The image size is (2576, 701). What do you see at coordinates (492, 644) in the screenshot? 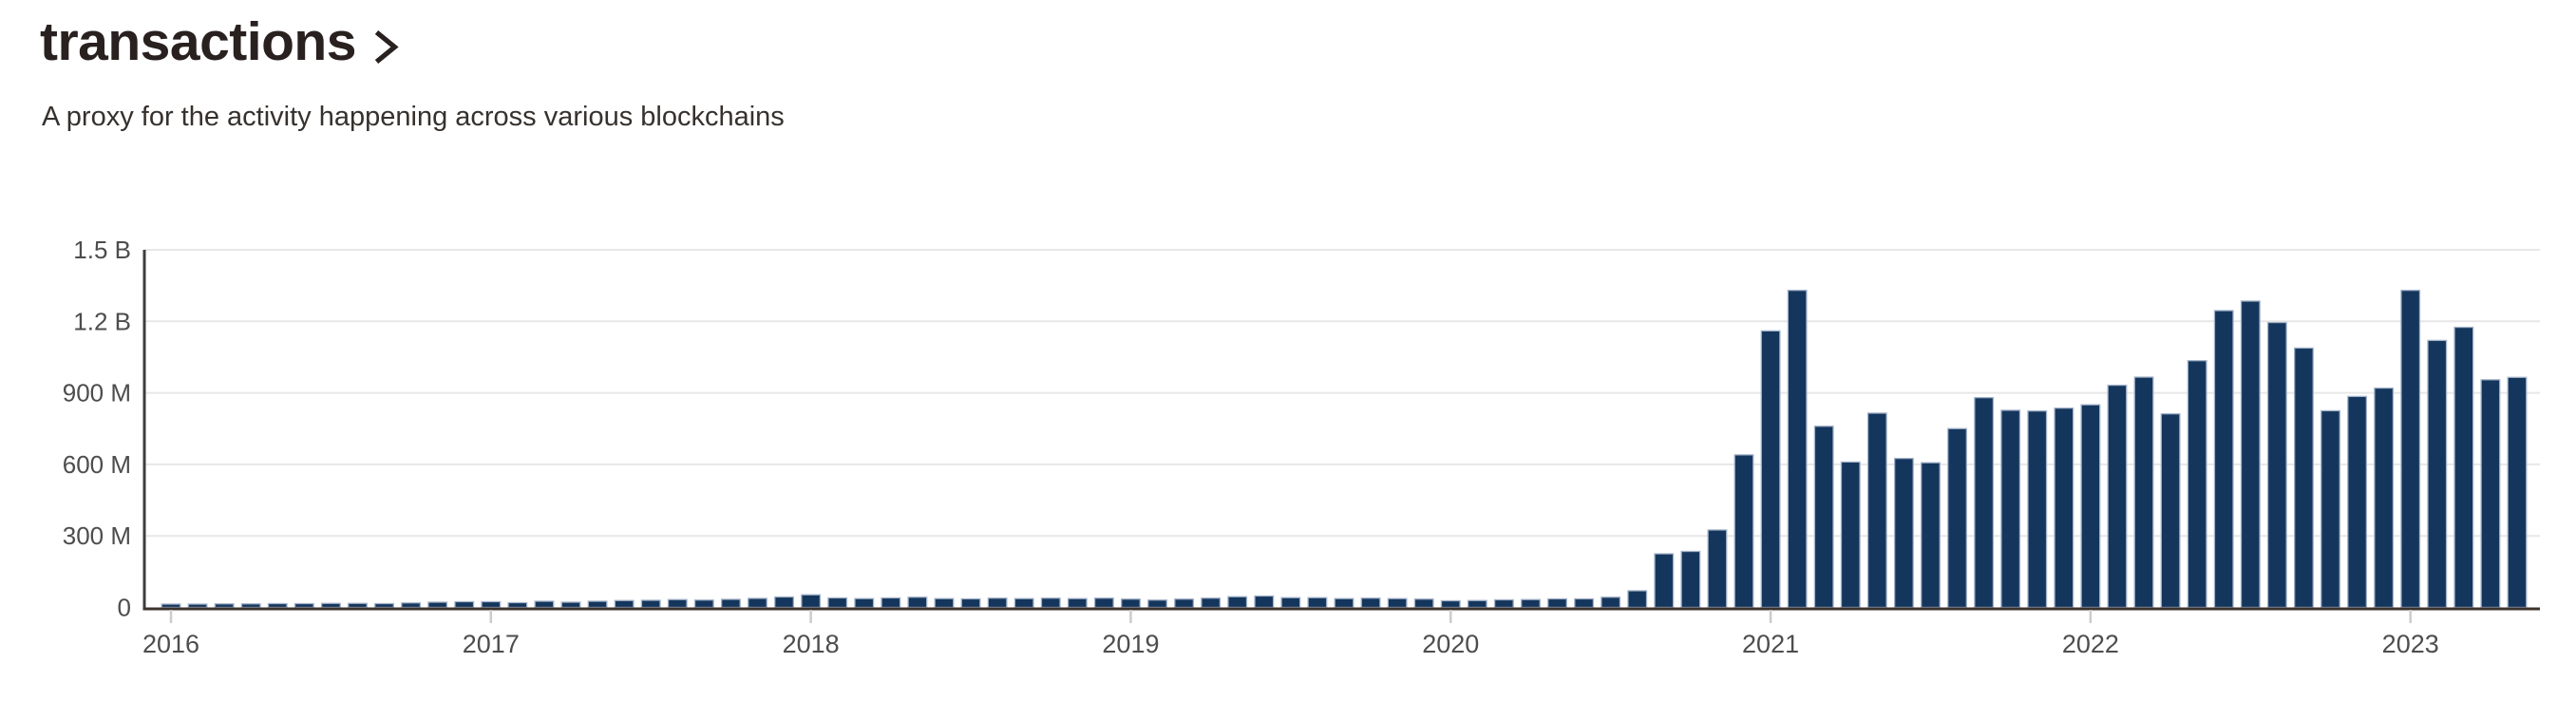
I see `x-axis-tick-label: 2017` at bounding box center [492, 644].